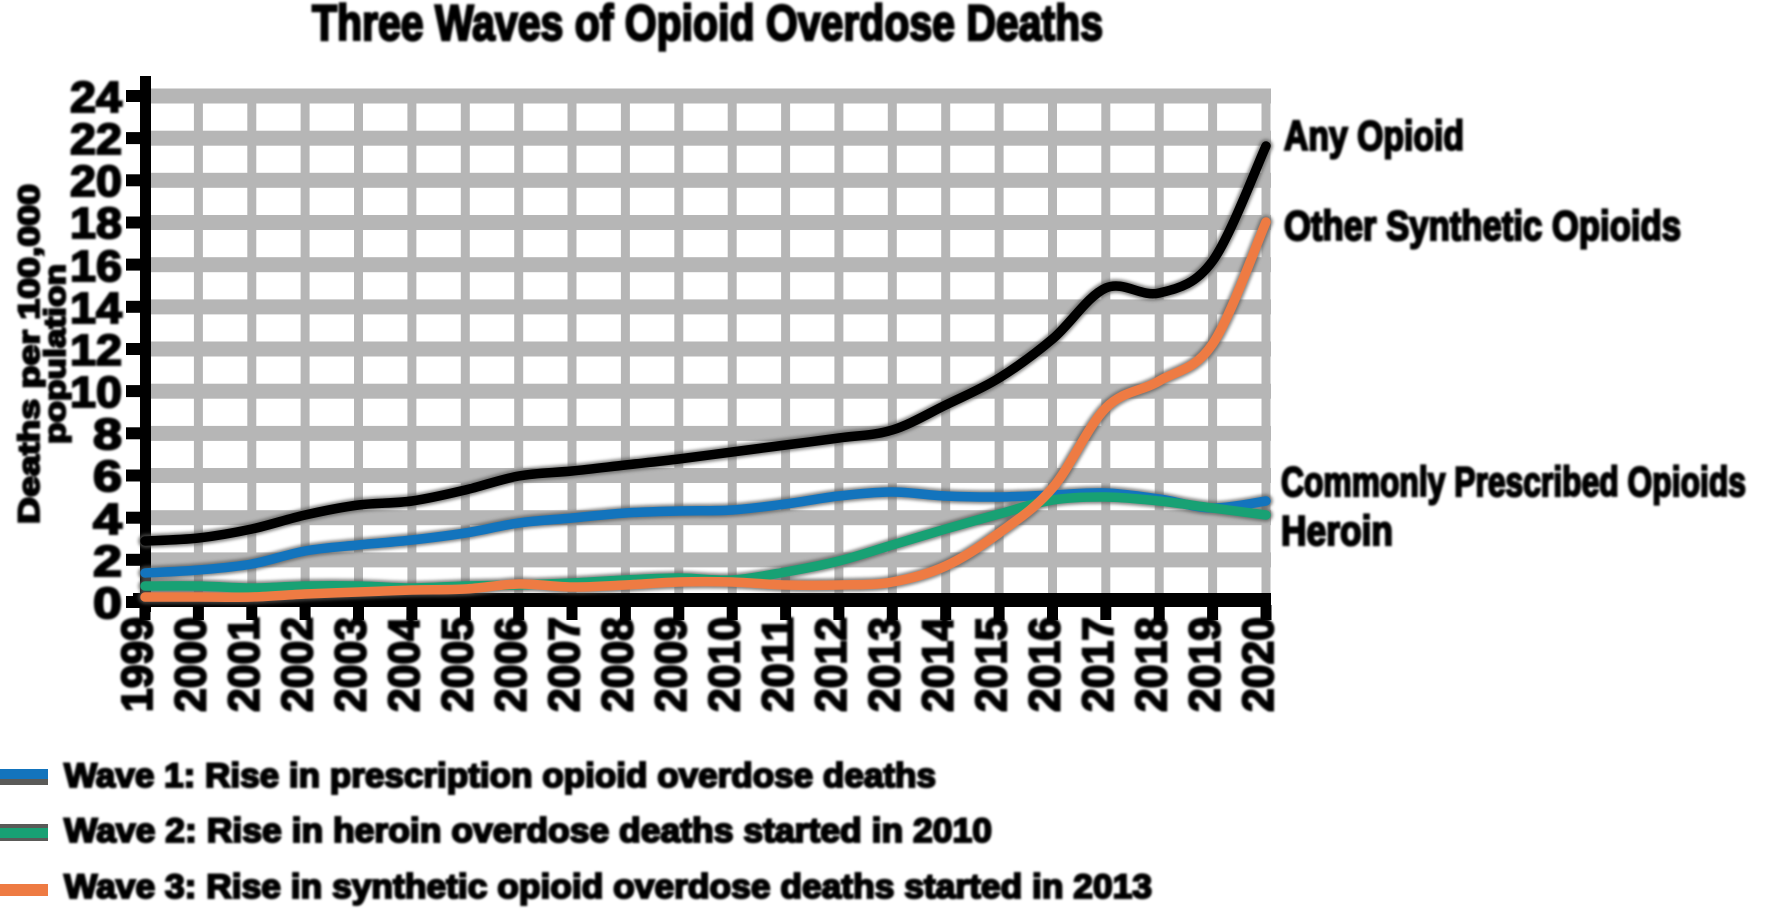  Describe the element at coordinates (107, 434) in the screenshot. I see `svg-text: 8` at that location.